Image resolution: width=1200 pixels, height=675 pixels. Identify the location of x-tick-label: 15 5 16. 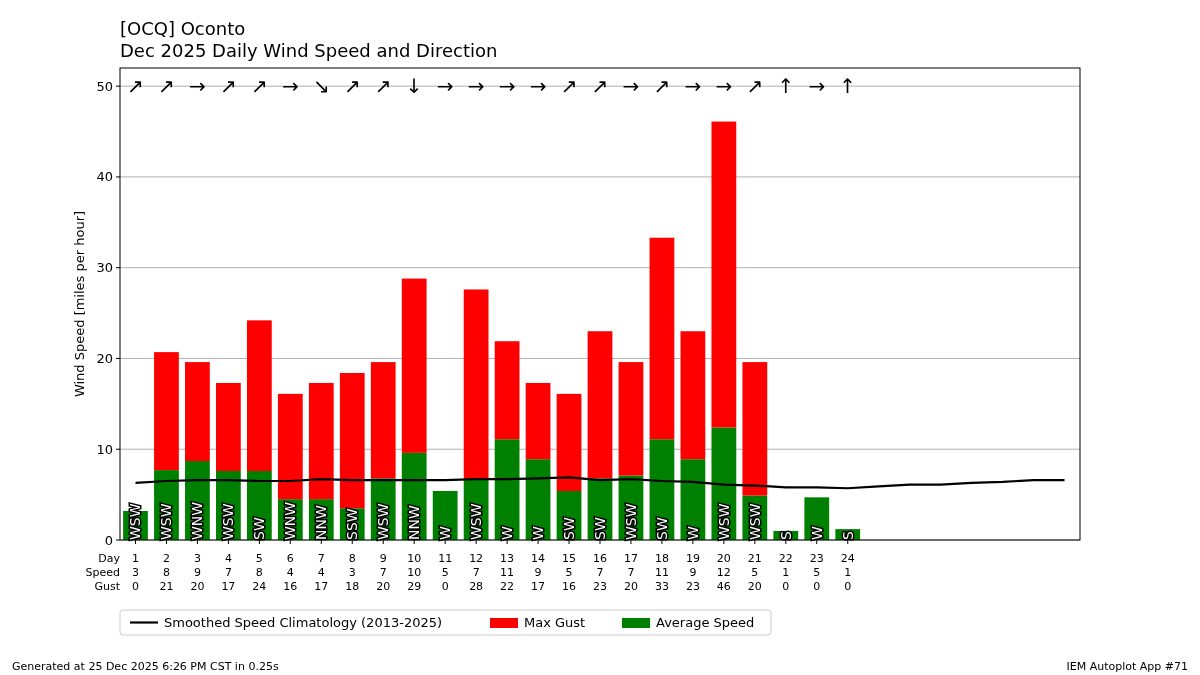
(569, 572).